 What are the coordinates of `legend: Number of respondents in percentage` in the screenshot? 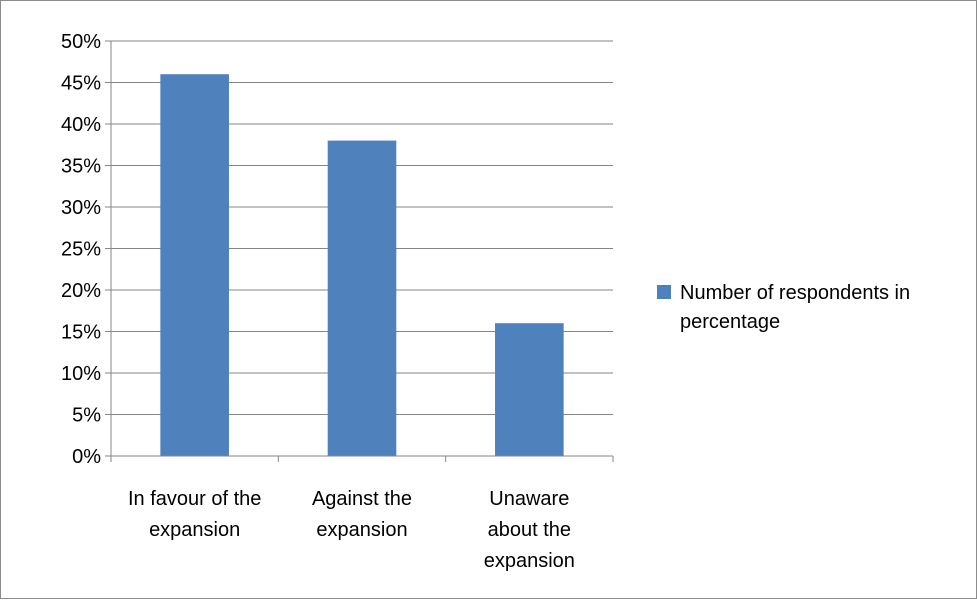 It's located at (783, 307).